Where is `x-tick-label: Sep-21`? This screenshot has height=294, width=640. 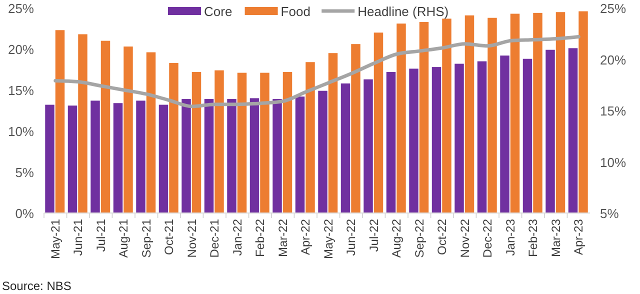 x-tick-label: Sep-21 is located at coordinates (146, 238).